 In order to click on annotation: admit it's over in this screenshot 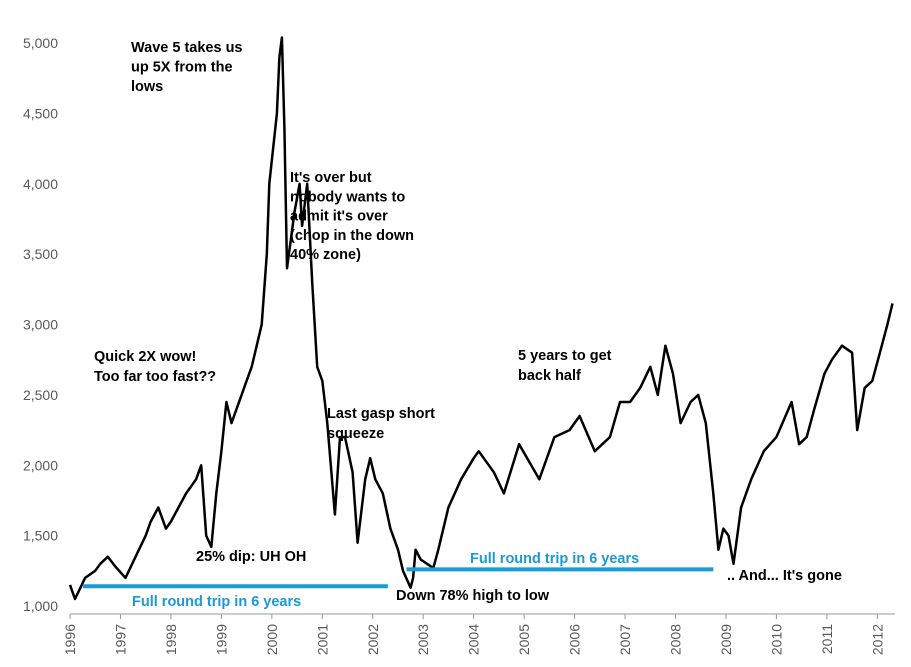, I will do `click(339, 217)`.